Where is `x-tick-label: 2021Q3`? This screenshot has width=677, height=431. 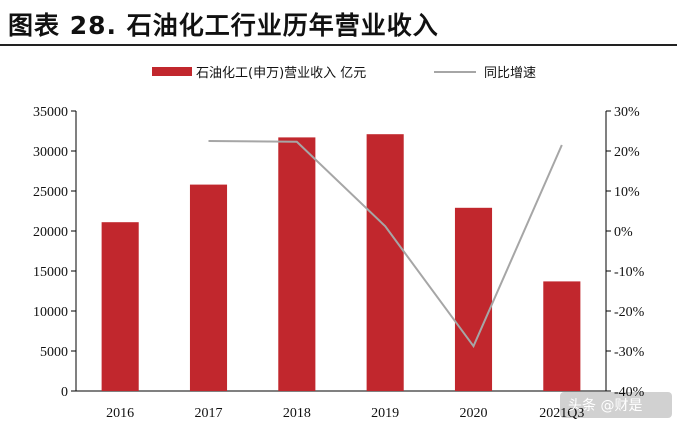 x-tick-label: 2021Q3 is located at coordinates (561, 413).